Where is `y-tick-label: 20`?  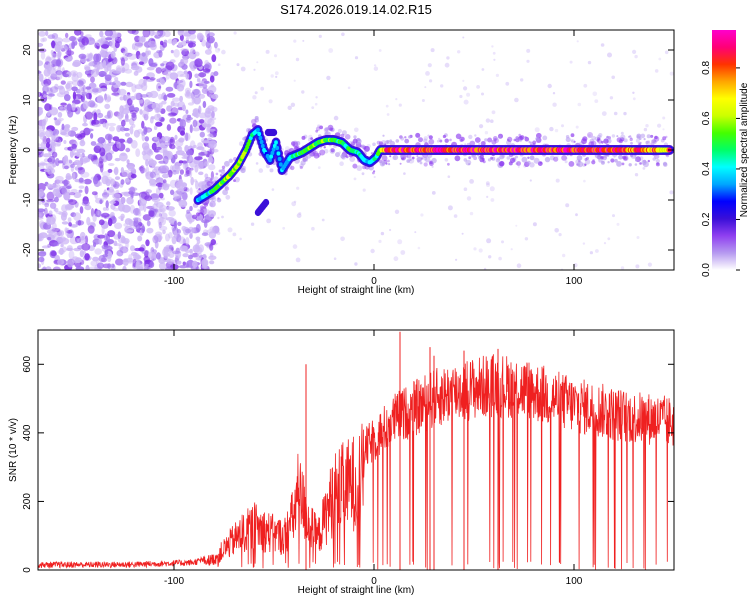
y-tick-label: 20 is located at coordinates (27, 50).